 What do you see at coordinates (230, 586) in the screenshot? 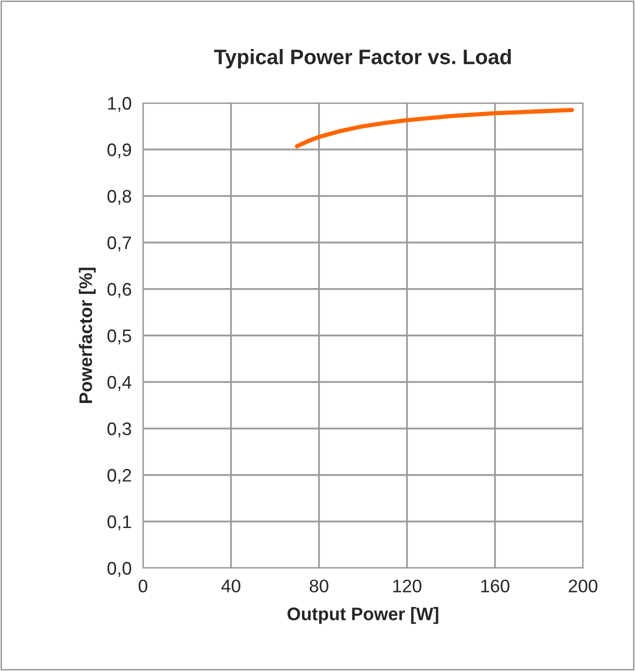
I see `x-tick-label: 40` at bounding box center [230, 586].